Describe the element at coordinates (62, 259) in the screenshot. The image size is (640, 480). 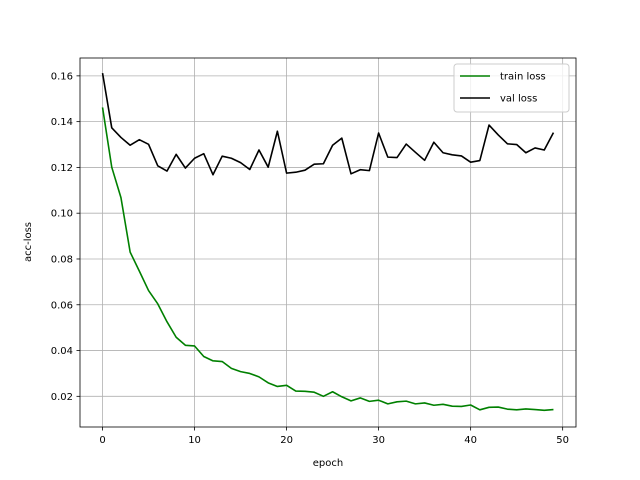
I see `y-tick-label: 0.08` at that location.